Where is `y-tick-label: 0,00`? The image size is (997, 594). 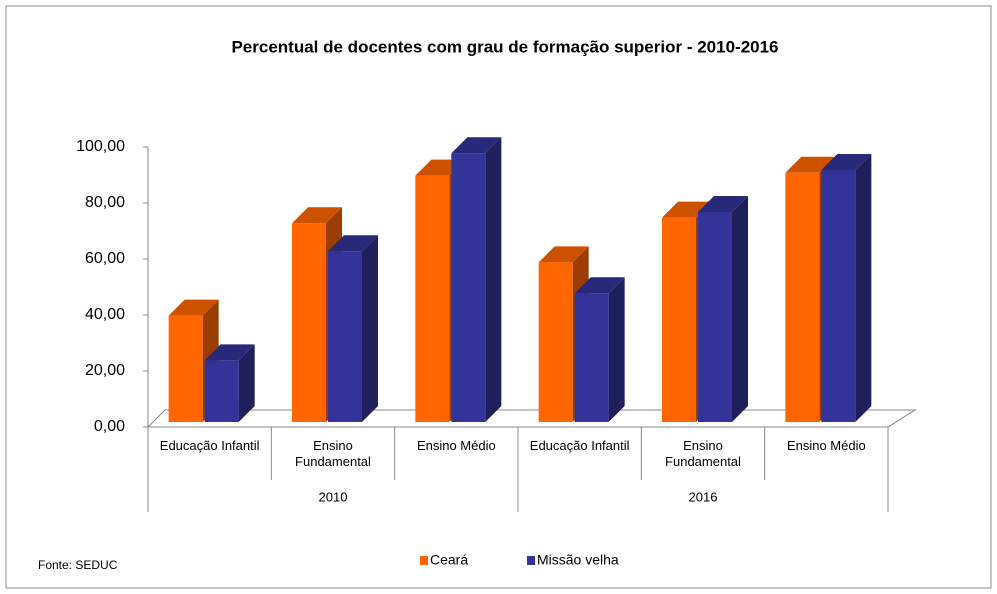 y-tick-label: 0,00 is located at coordinates (109, 426).